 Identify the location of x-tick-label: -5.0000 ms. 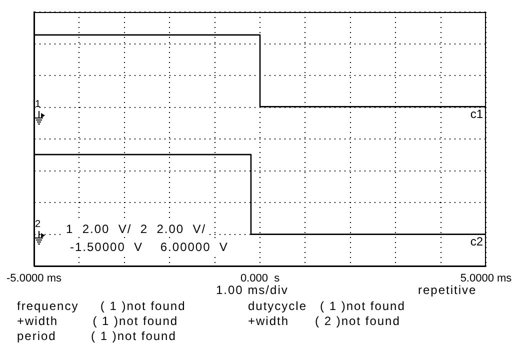
(34, 278).